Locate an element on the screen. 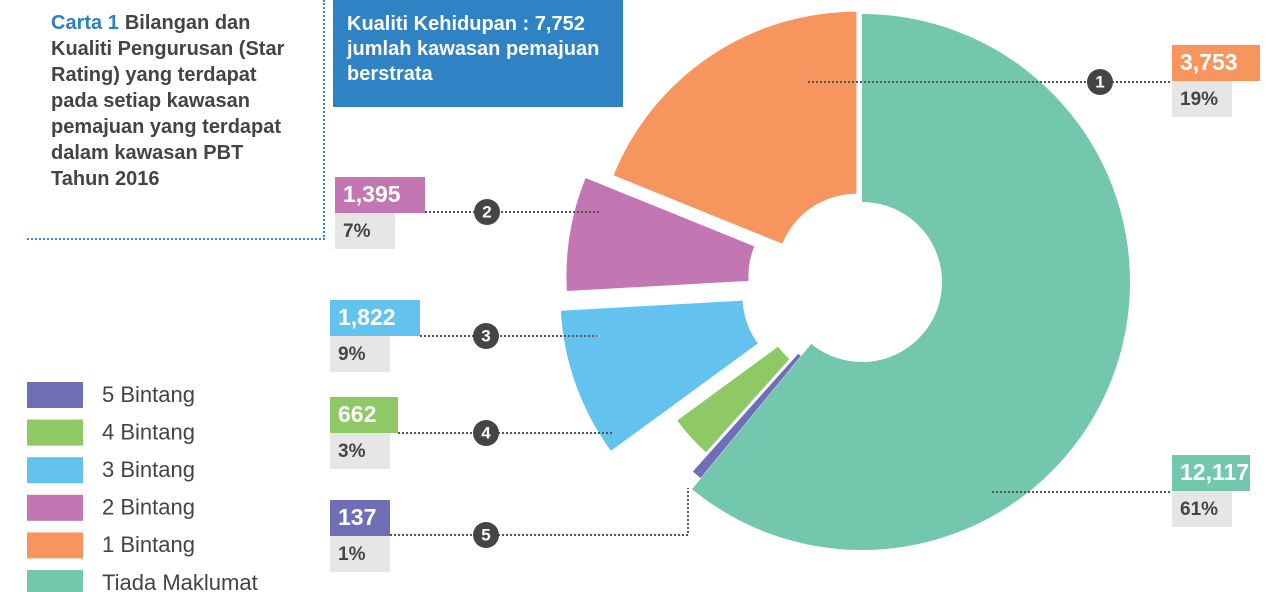 The image size is (1281, 592). callout-number: 4 is located at coordinates (486, 432).